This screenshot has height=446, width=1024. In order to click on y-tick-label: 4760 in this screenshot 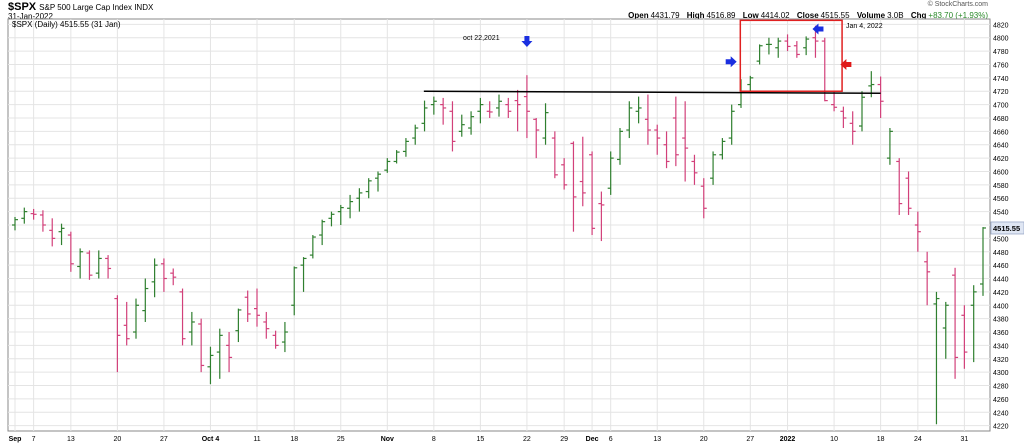, I will do `click(1001, 65)`.